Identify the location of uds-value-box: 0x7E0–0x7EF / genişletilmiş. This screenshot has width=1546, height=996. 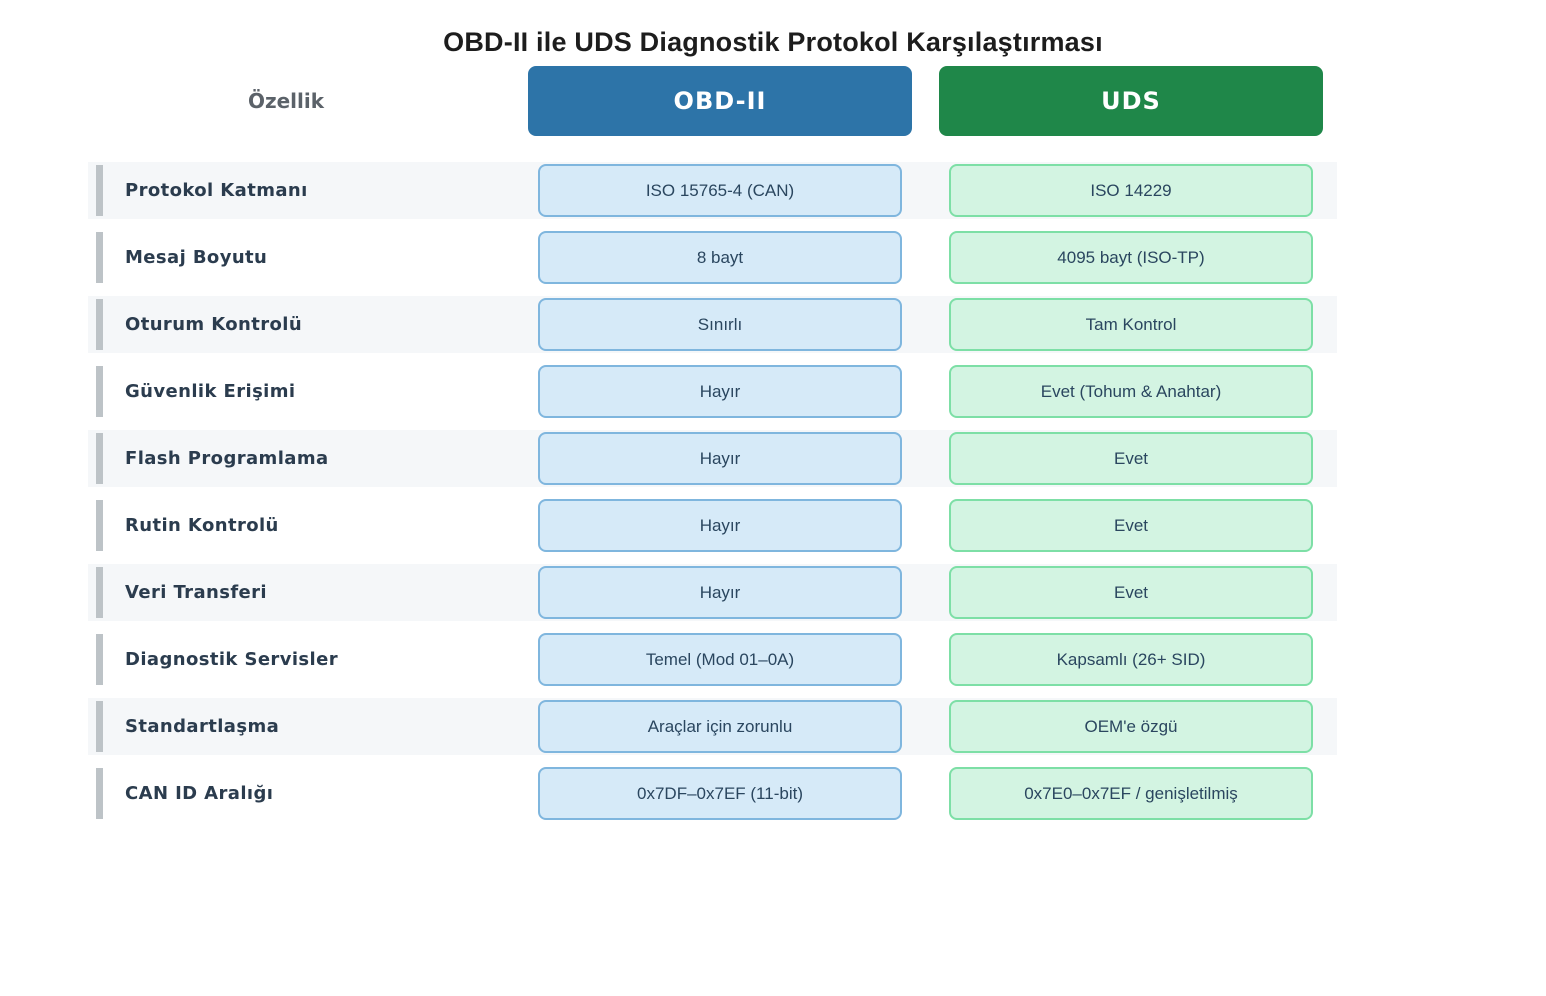
(1131, 793).